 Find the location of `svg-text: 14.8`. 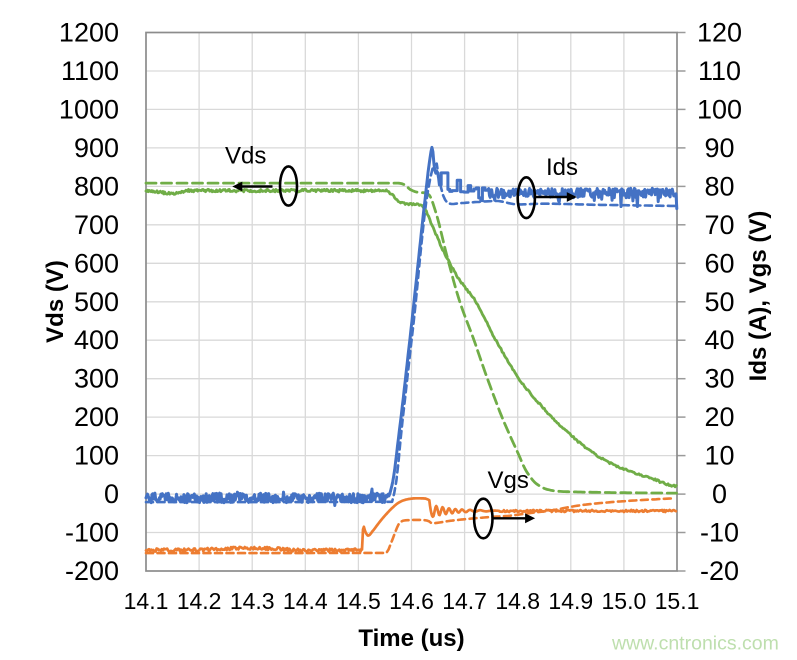

svg-text: 14.8 is located at coordinates (517, 601).